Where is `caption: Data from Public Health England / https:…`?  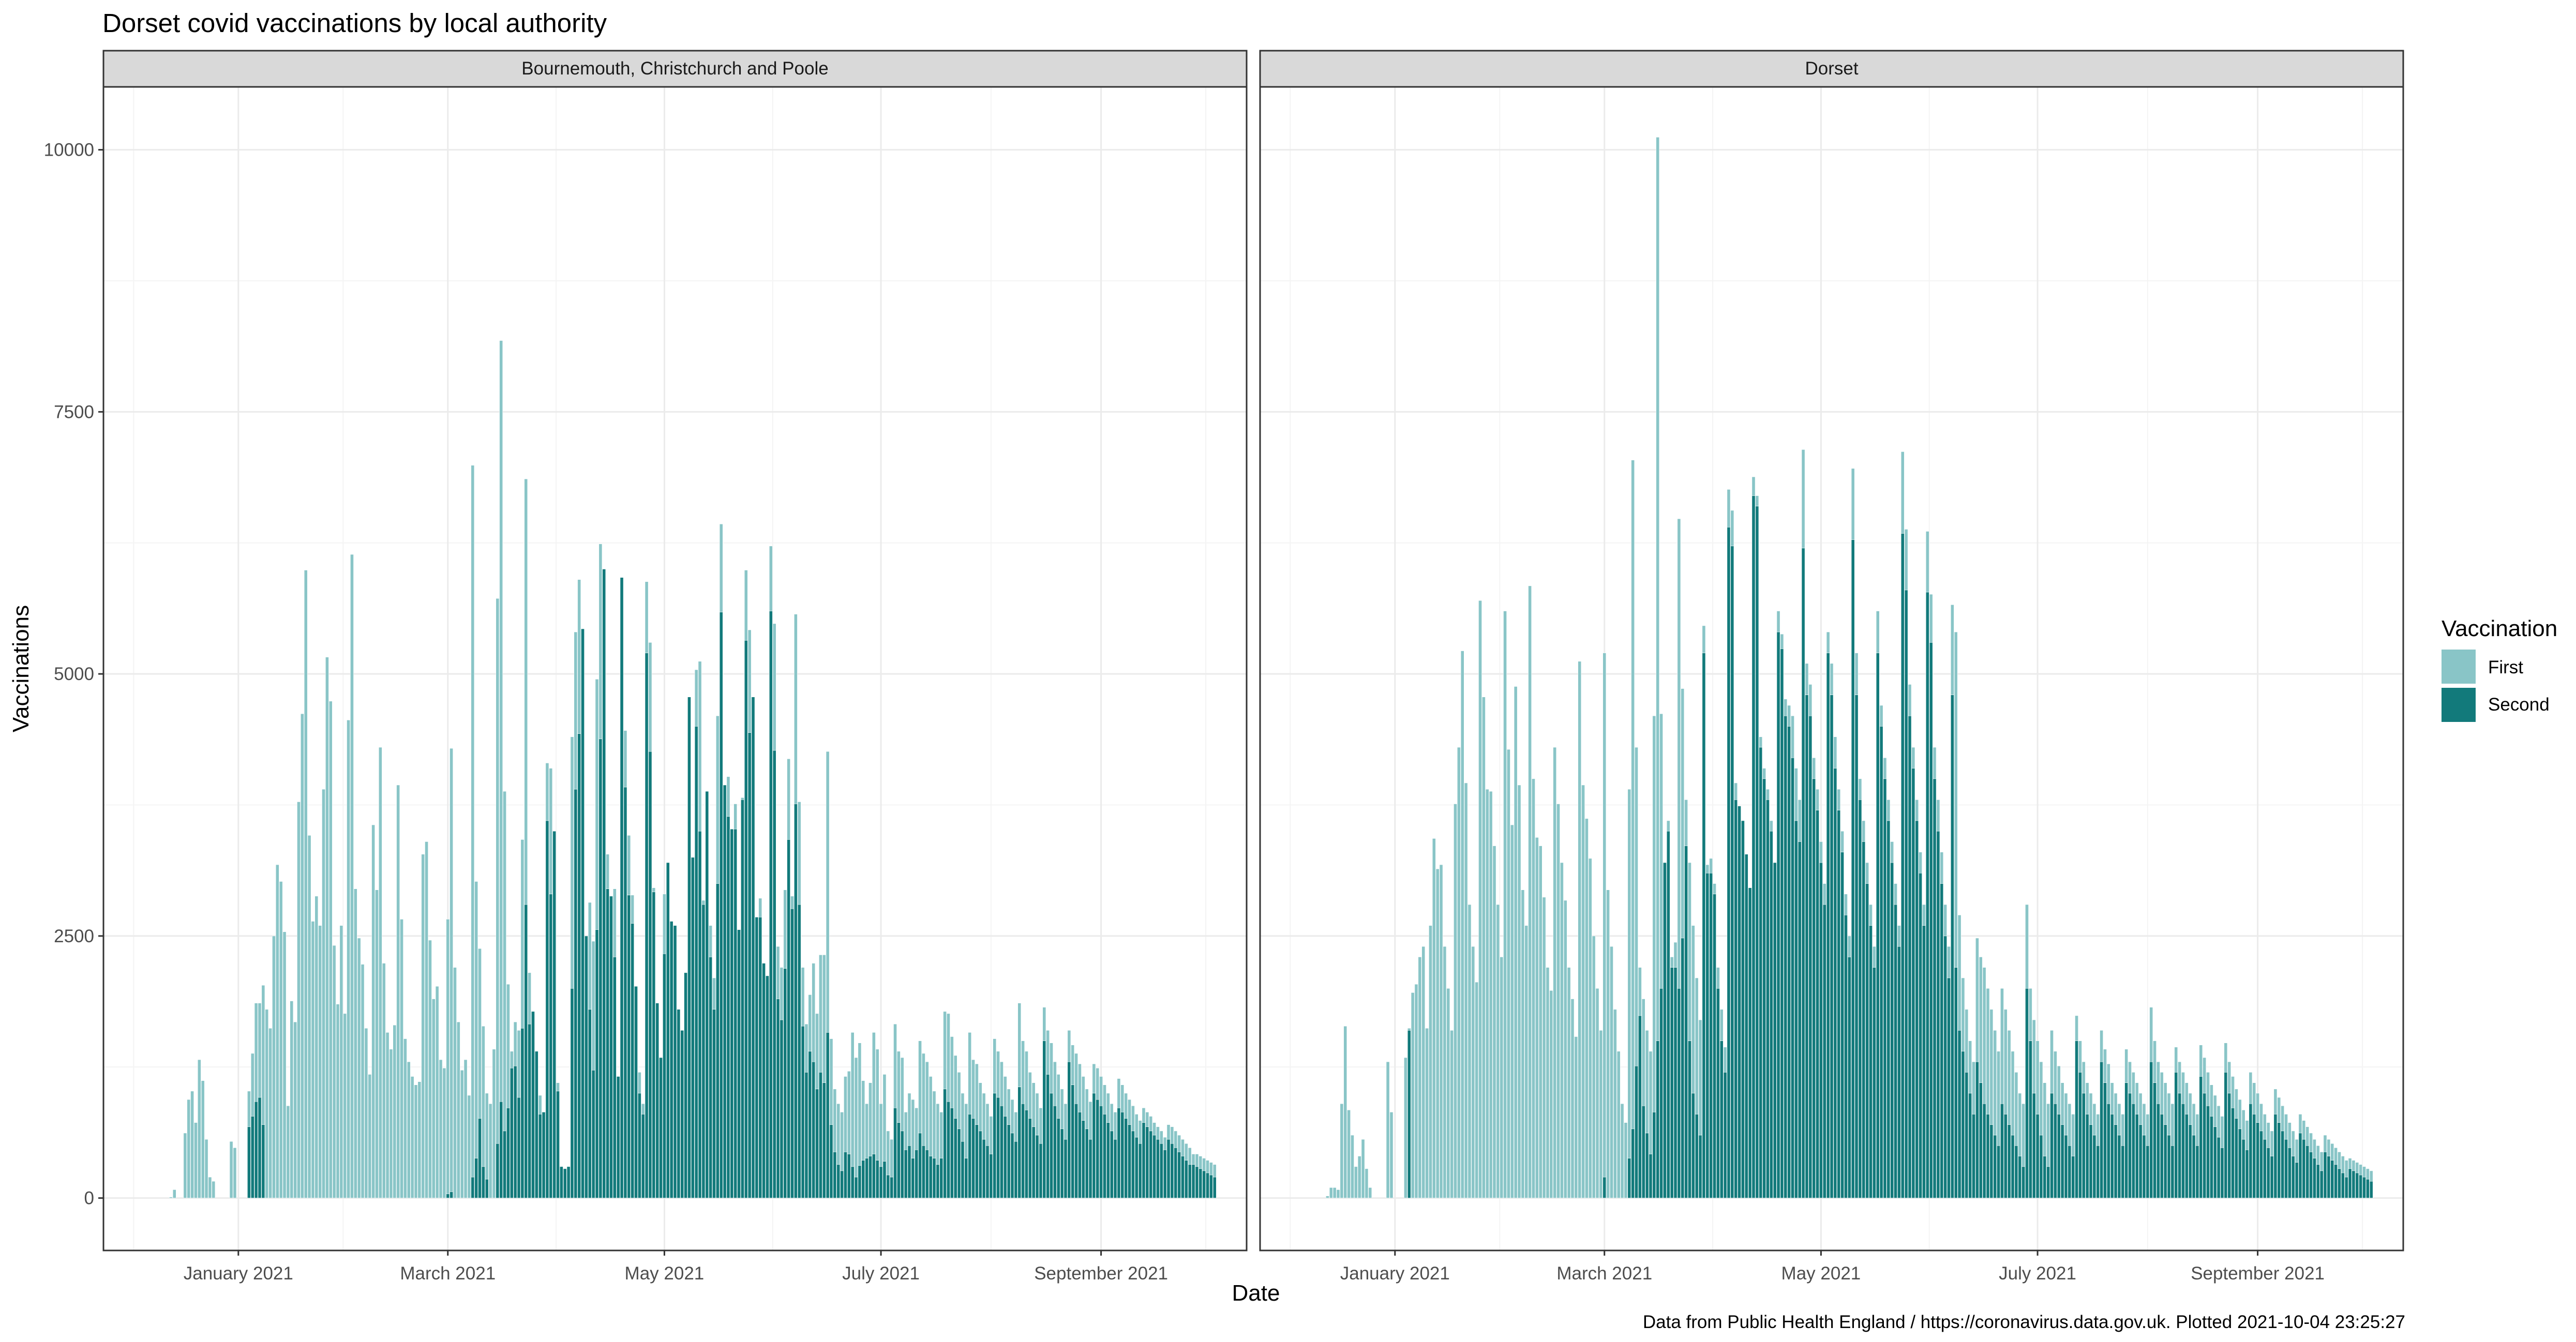 caption: Data from Public Health England / https:… is located at coordinates (2024, 1322).